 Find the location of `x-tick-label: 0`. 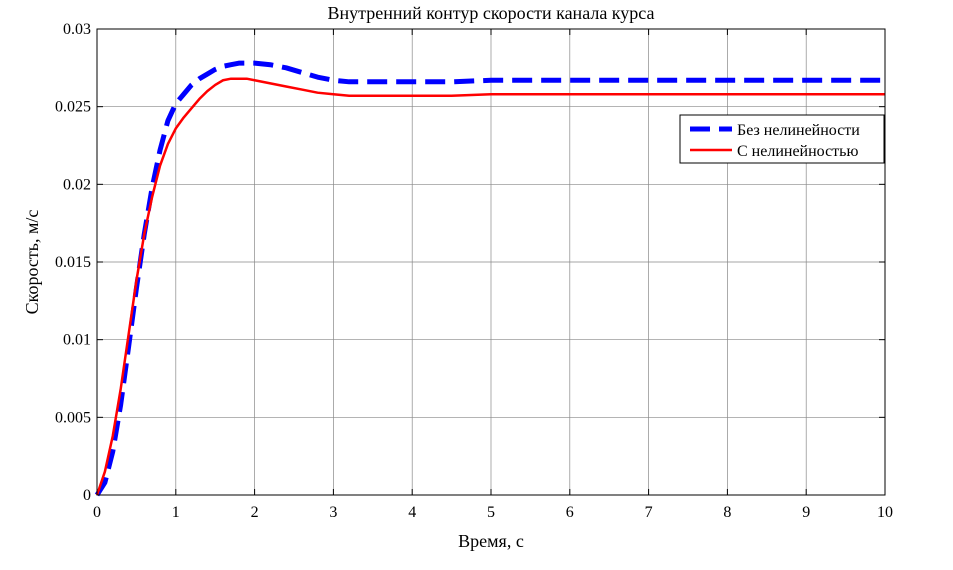

x-tick-label: 0 is located at coordinates (97, 512).